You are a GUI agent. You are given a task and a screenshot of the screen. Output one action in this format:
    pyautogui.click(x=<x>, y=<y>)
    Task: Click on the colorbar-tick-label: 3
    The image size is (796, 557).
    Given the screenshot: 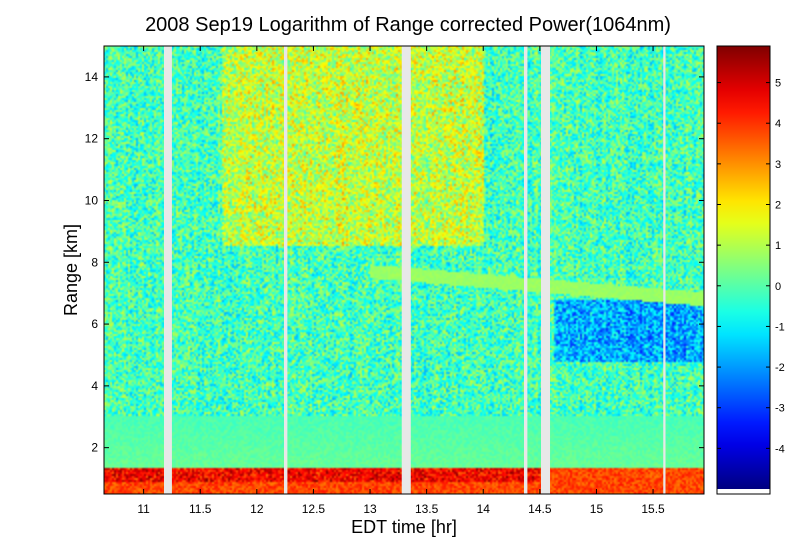 What is the action you would take?
    pyautogui.click(x=778, y=165)
    